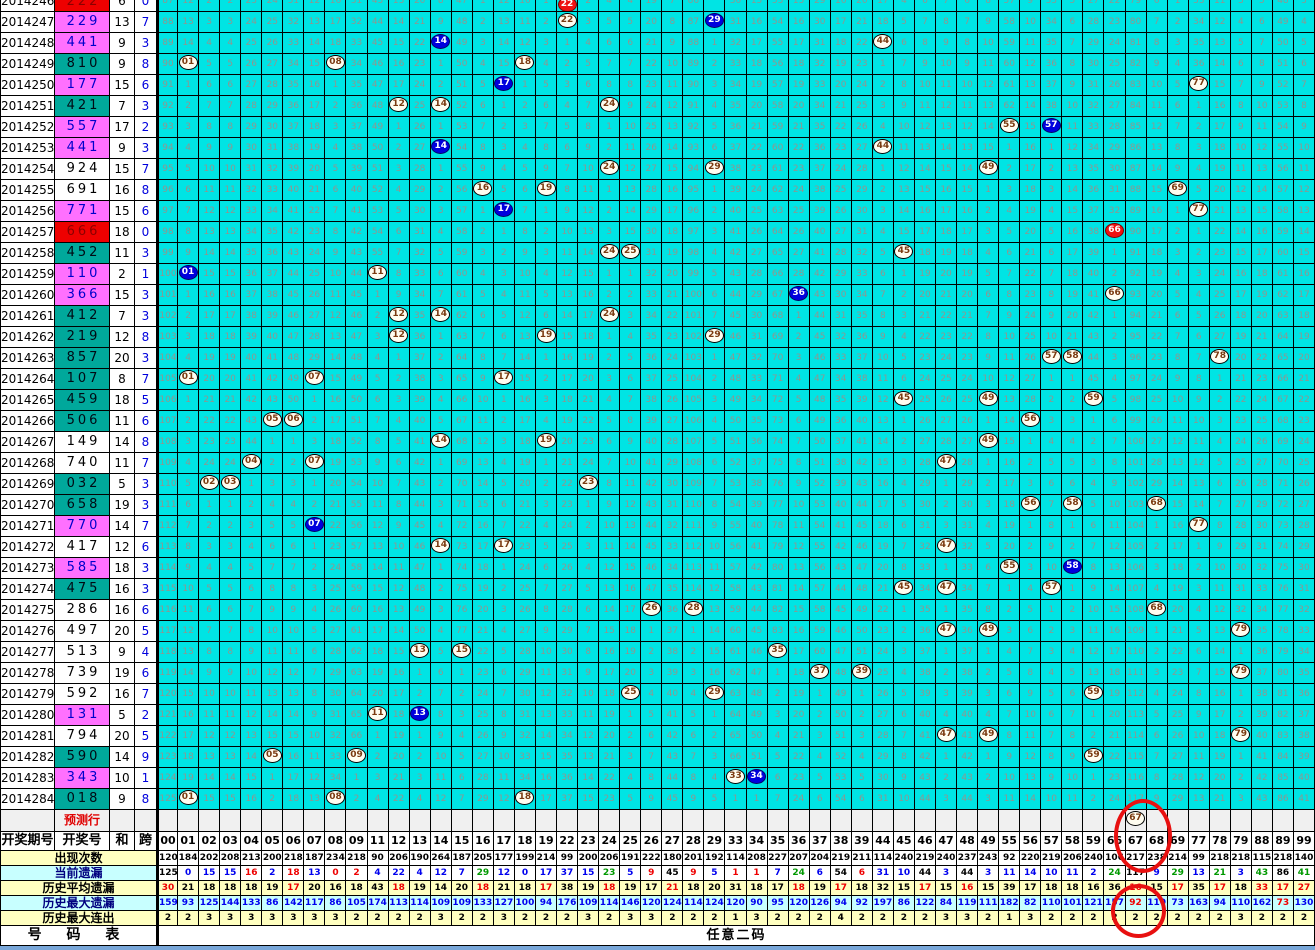  Describe the element at coordinates (122, 610) in the screenshot. I see `sum-cell: 16` at that location.